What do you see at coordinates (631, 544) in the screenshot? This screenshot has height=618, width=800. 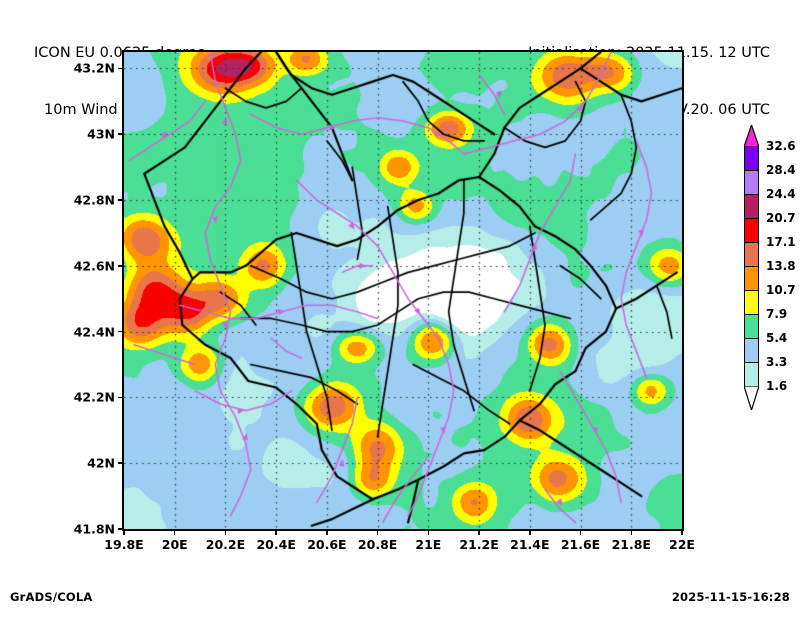 I see `x-axis-tick-label: 21.8E` at bounding box center [631, 544].